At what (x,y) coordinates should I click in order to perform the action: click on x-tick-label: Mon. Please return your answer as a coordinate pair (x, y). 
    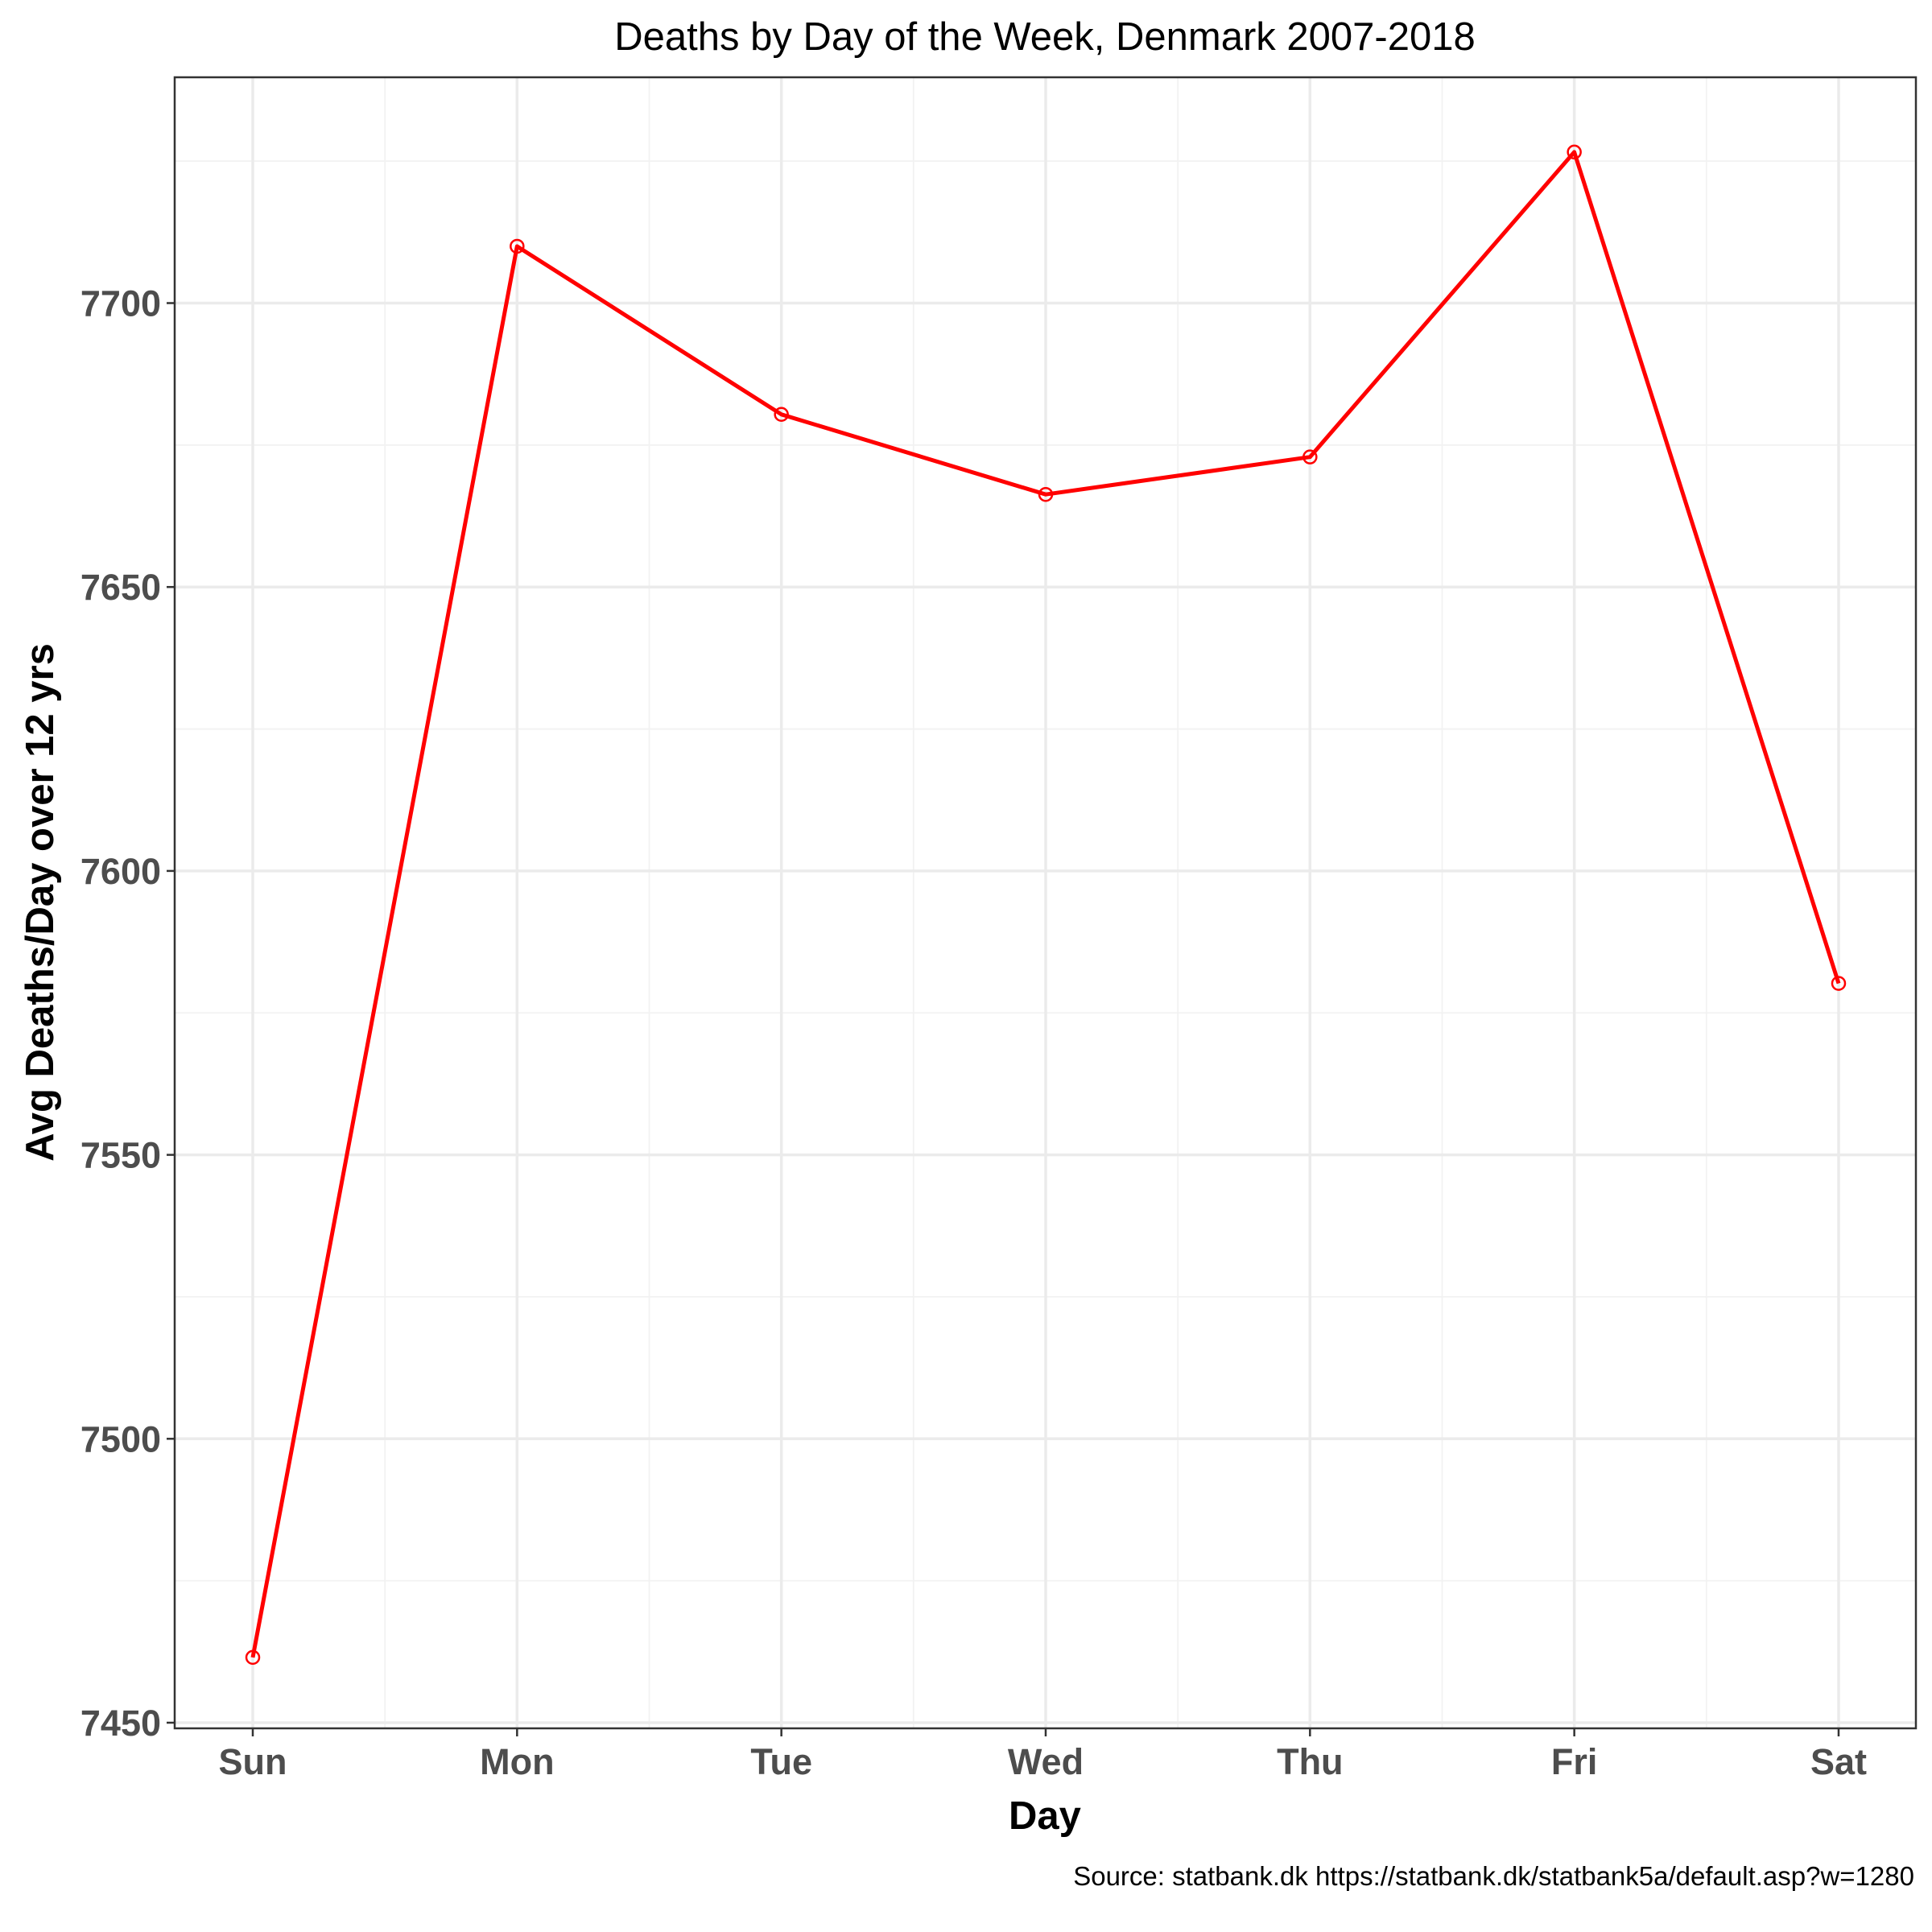
    Looking at the image, I should click on (517, 1762).